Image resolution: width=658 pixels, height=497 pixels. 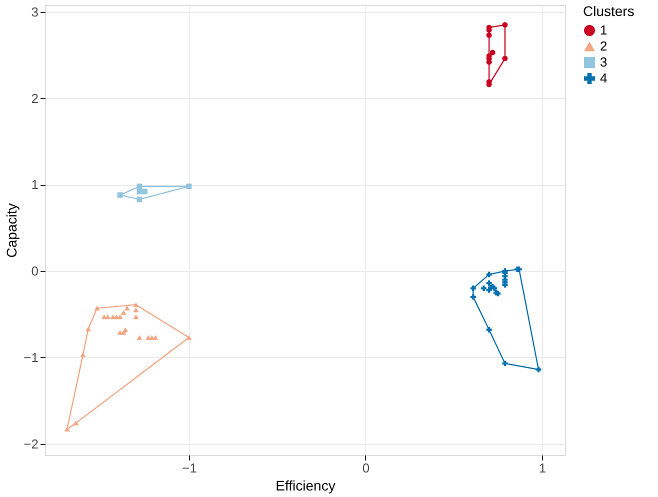 I want to click on y-tick-label: 0, so click(x=34, y=271).